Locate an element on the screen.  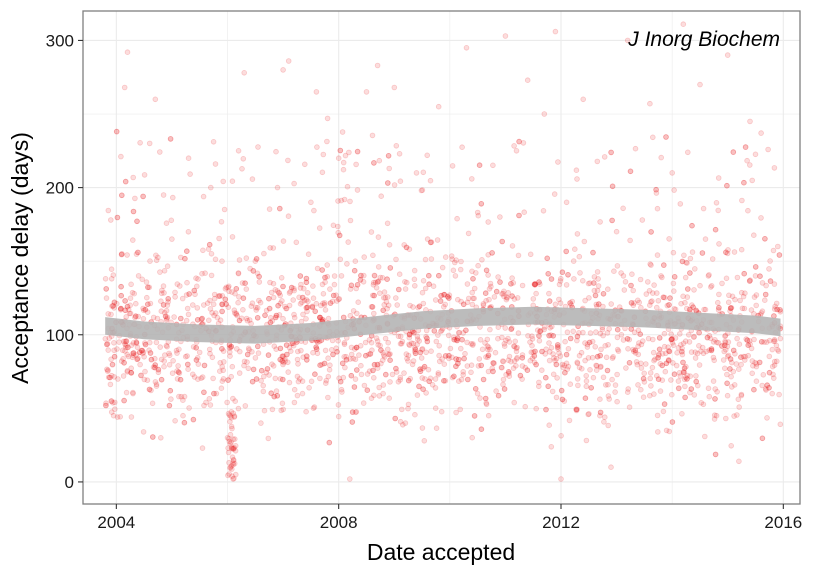
y-tick-label: 200 is located at coordinates (60, 188).